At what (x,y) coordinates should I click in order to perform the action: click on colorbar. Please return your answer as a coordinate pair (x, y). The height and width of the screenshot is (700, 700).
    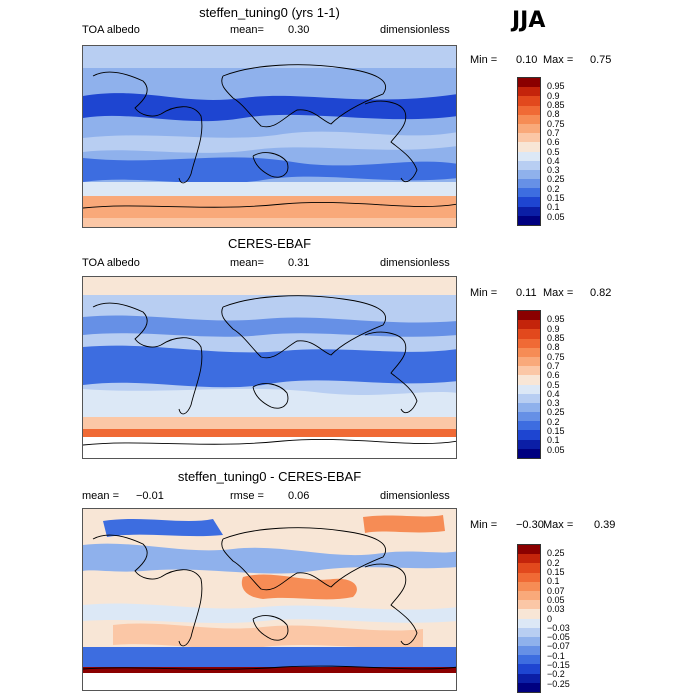
    Looking at the image, I should click on (529, 151).